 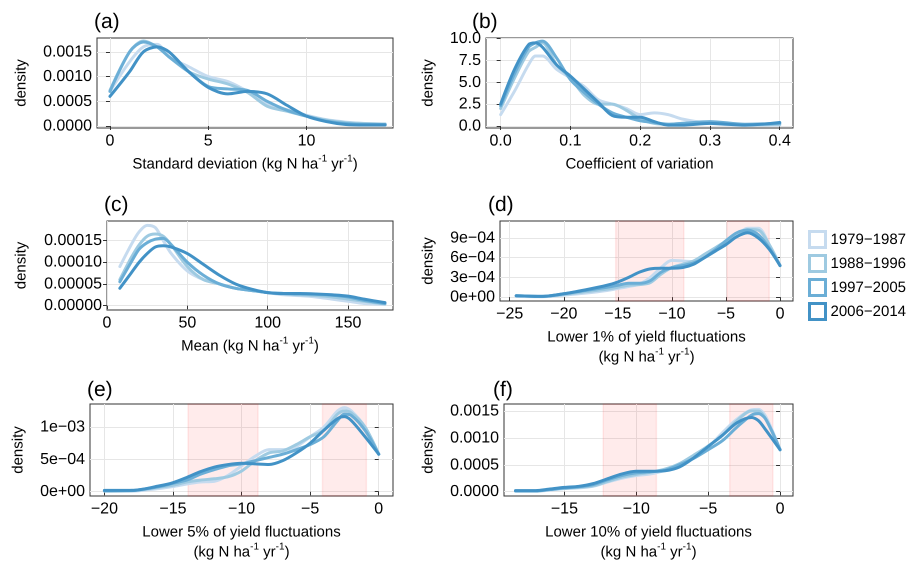 What do you see at coordinates (470, 60) in the screenshot?
I see `y-tick-label: 7.5` at bounding box center [470, 60].